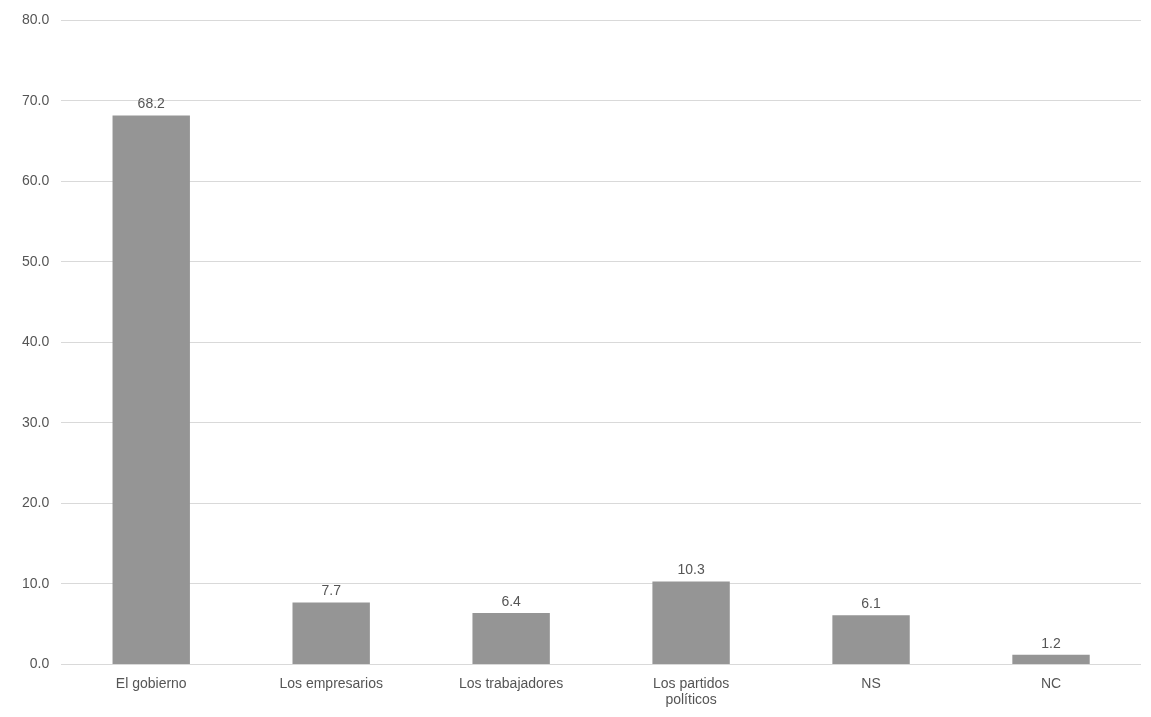  I want to click on x-tick-label: Los partidos políticos, so click(691, 691).